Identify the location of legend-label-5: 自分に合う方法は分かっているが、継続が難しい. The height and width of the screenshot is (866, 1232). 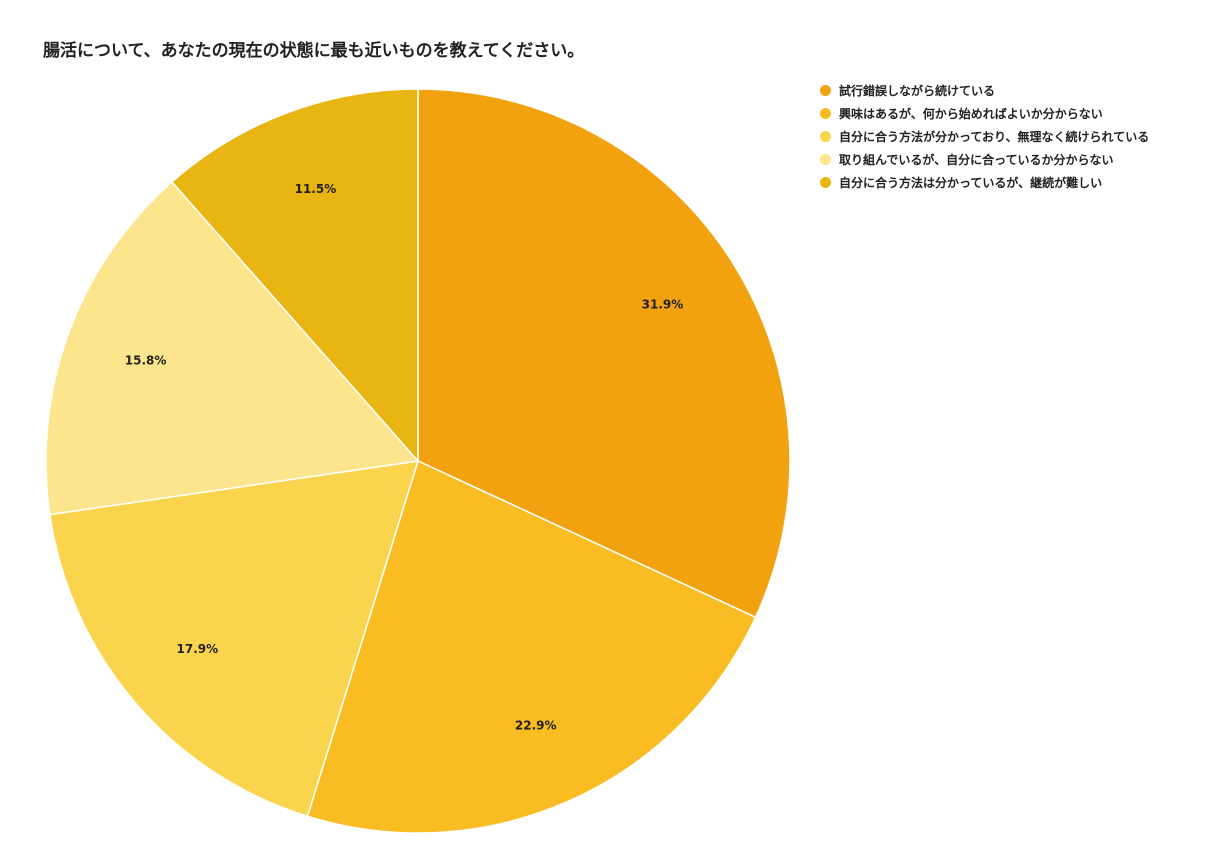
(971, 183).